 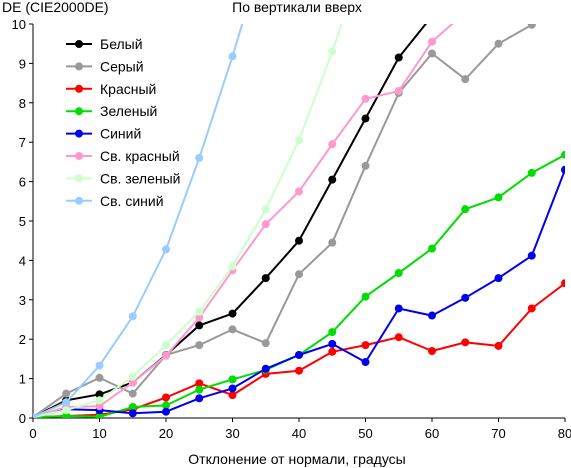 I want to click on x-tick-label: 10, so click(x=99, y=433).